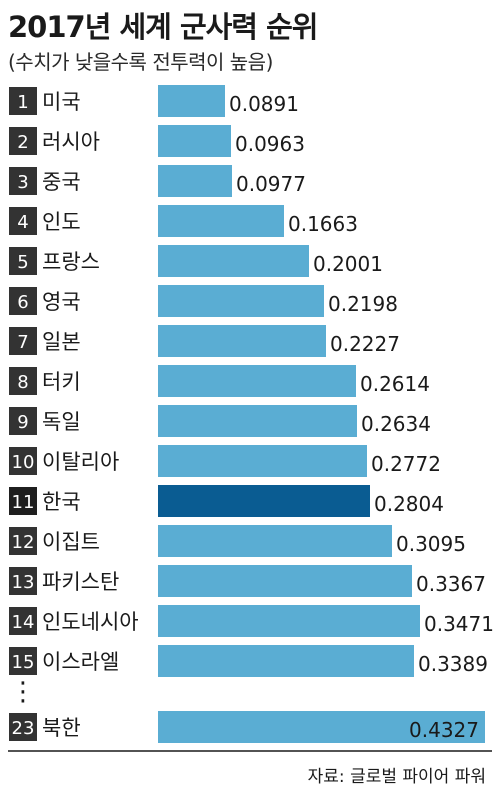 The image size is (500, 792). What do you see at coordinates (80, 662) in the screenshot?
I see `country-label: 이스라엘` at bounding box center [80, 662].